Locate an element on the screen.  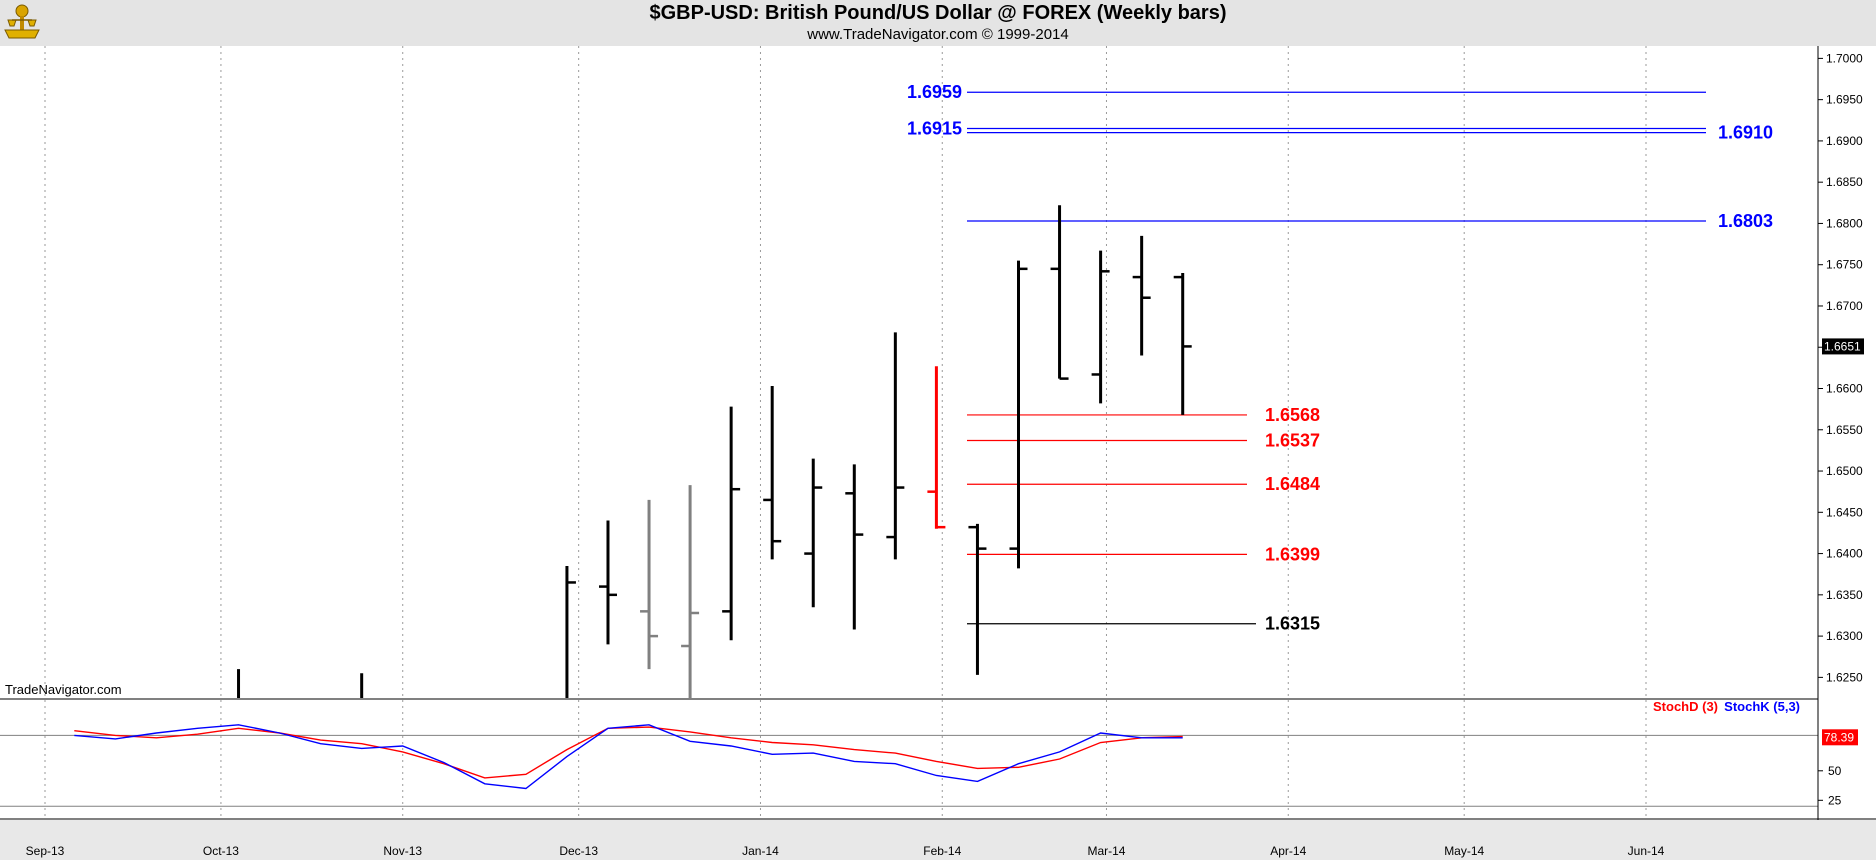
y-tick-label: 1.6400 is located at coordinates (1844, 554).